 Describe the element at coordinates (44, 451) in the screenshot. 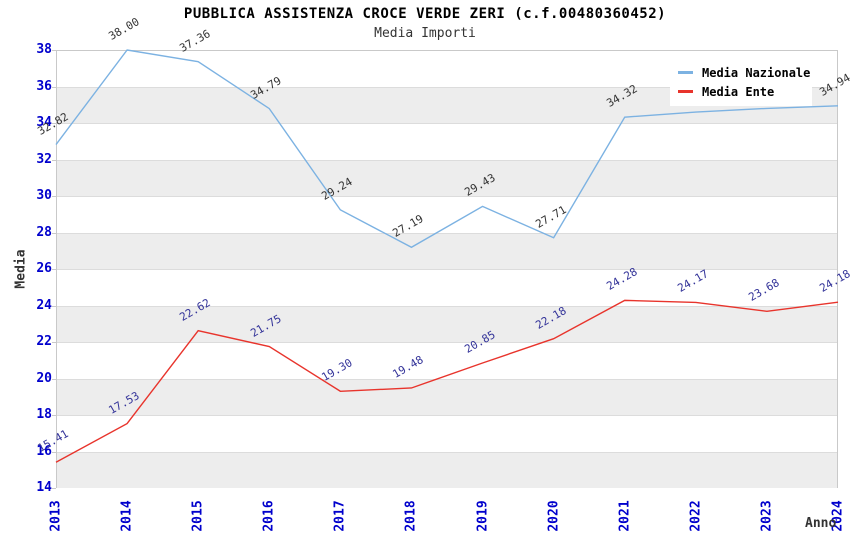

I see `y-tick-label: 16` at that location.